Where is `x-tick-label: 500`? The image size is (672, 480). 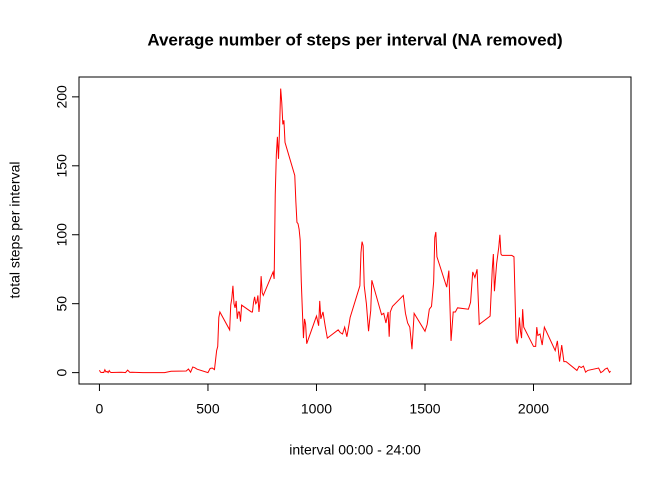
x-tick-label: 500 is located at coordinates (208, 409).